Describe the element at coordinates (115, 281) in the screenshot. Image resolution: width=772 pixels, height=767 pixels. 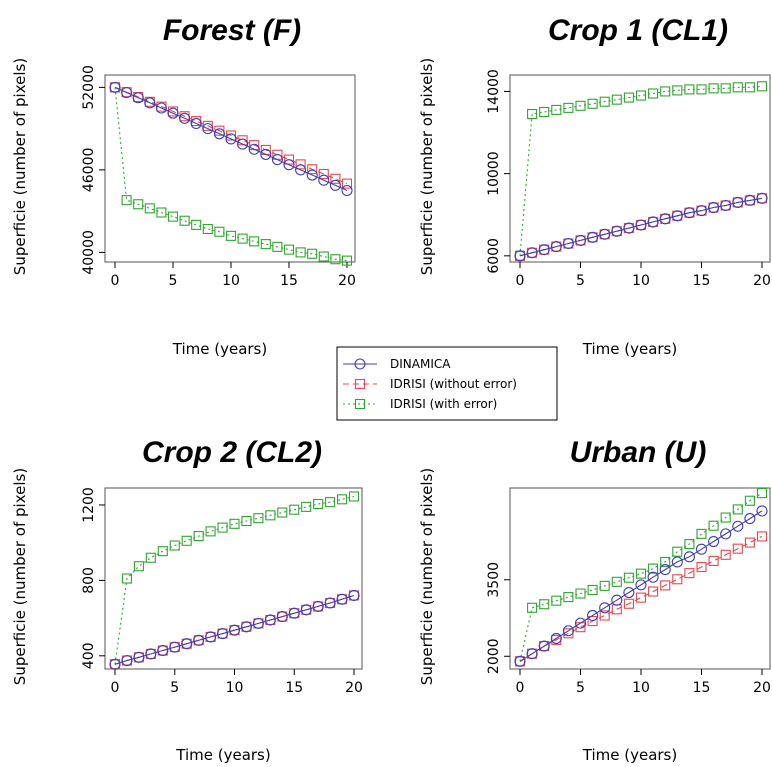
I see `x-tick-label: 0` at that location.